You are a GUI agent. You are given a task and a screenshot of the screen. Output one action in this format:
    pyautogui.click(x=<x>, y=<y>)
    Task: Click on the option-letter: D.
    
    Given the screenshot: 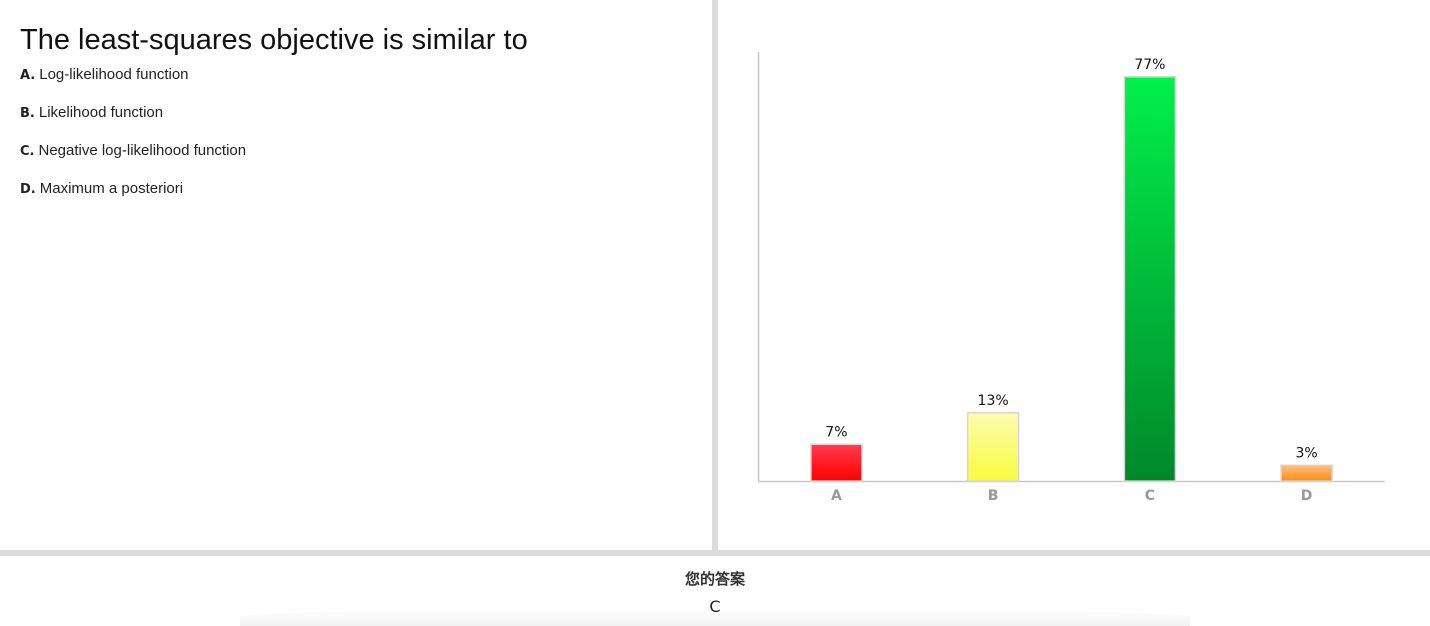 What is the action you would take?
    pyautogui.click(x=28, y=189)
    